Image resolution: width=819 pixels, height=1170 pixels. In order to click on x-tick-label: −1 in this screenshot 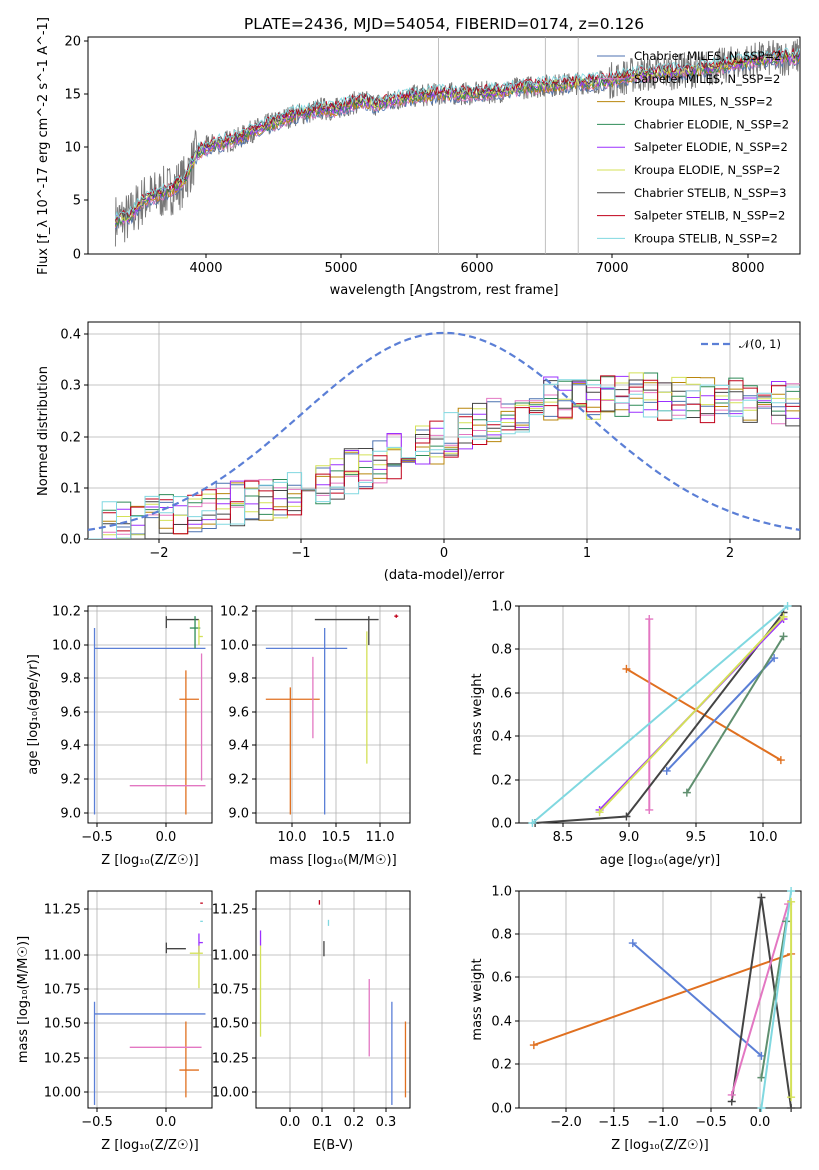, I will do `click(300, 553)`.